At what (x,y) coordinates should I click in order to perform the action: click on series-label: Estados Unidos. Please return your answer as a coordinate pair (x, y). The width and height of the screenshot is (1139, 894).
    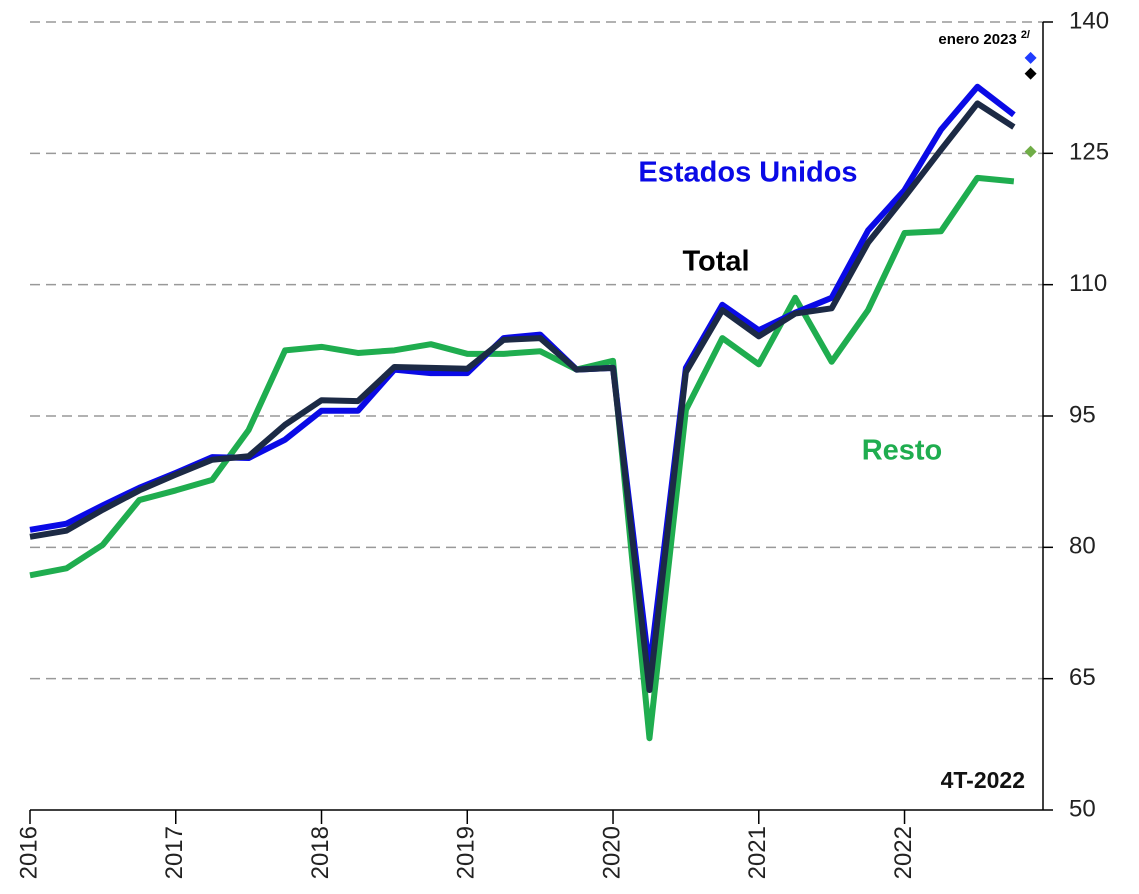
    Looking at the image, I should click on (747, 173).